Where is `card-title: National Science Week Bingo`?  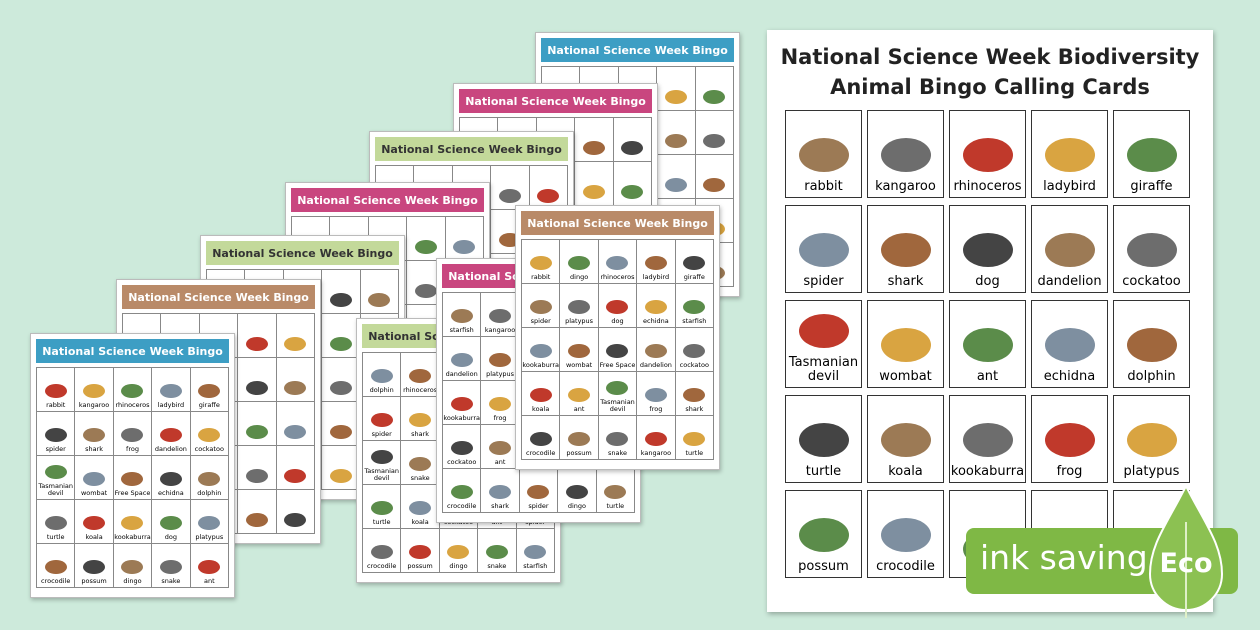
card-title: National Science Week Bingo is located at coordinates (132, 351).